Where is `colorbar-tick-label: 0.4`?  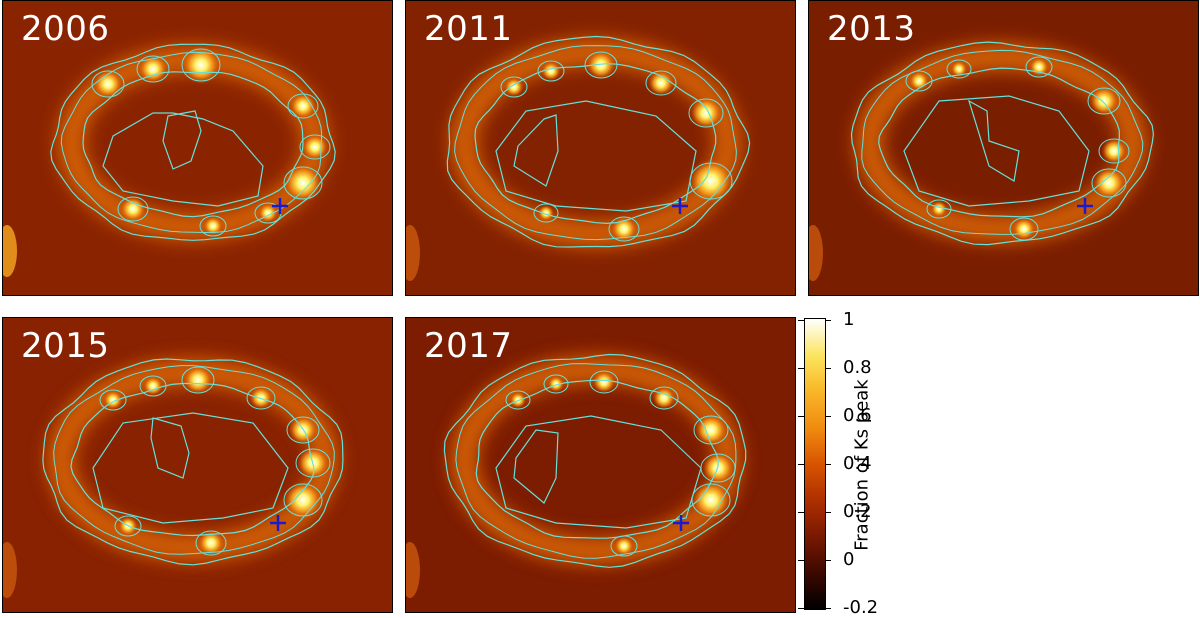
colorbar-tick-label: 0.4 is located at coordinates (857, 463).